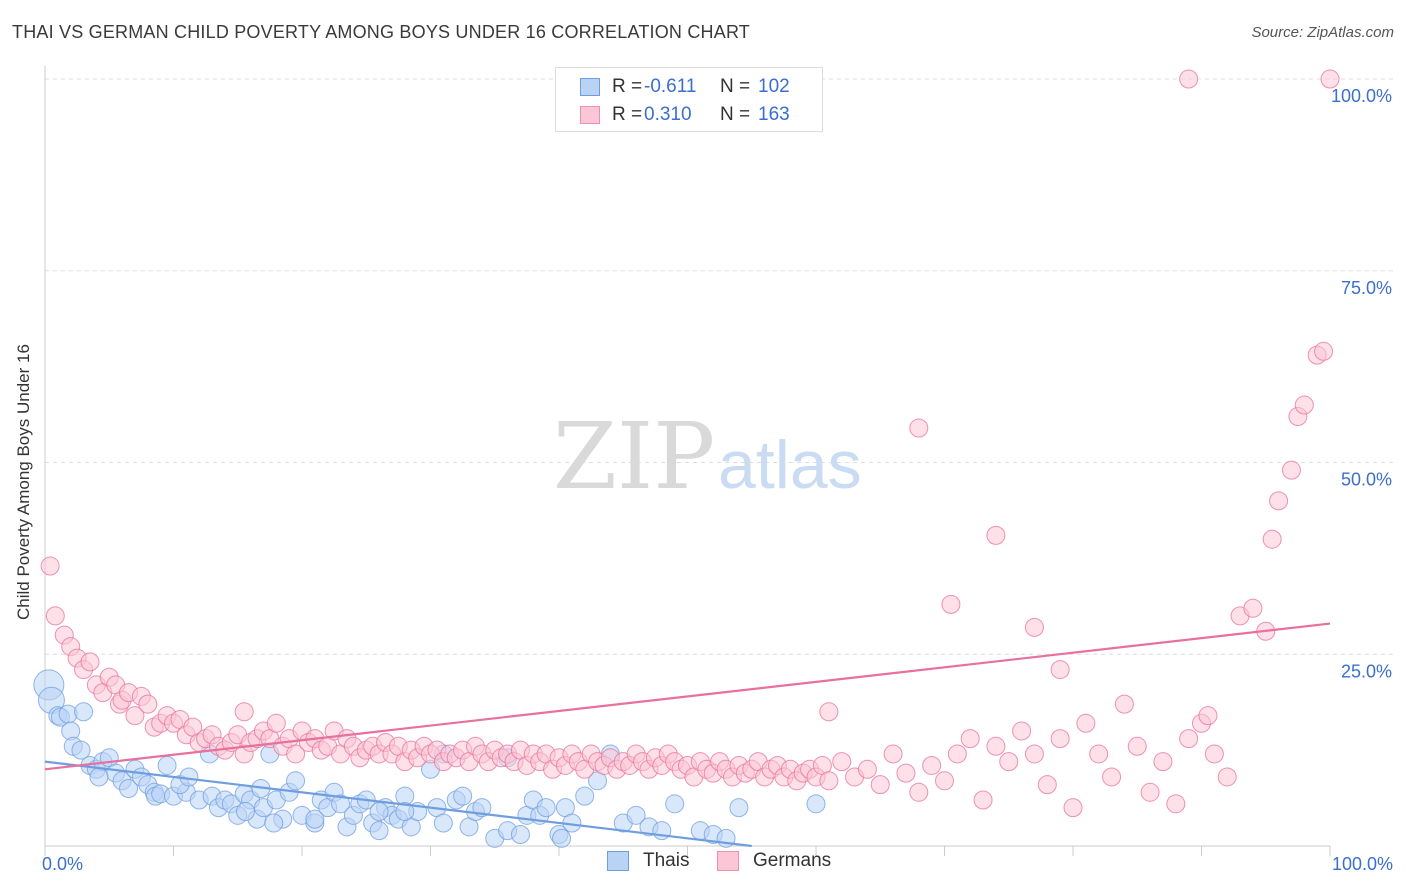  Describe the element at coordinates (703, 865) in the screenshot. I see `series-legend: Thais Germans` at that location.